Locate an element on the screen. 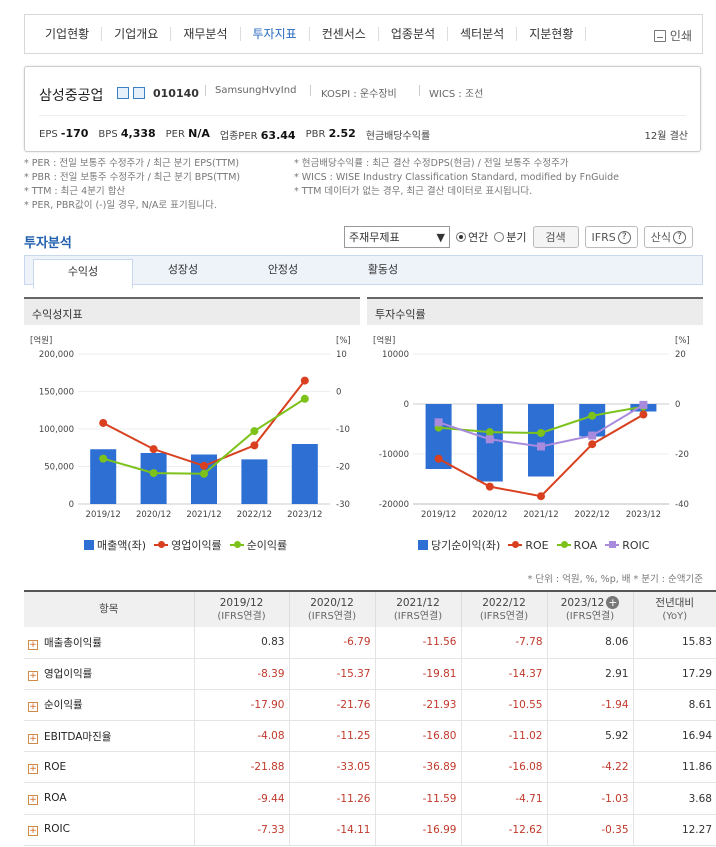  row-name-cell: + ROA is located at coordinates (109, 798).